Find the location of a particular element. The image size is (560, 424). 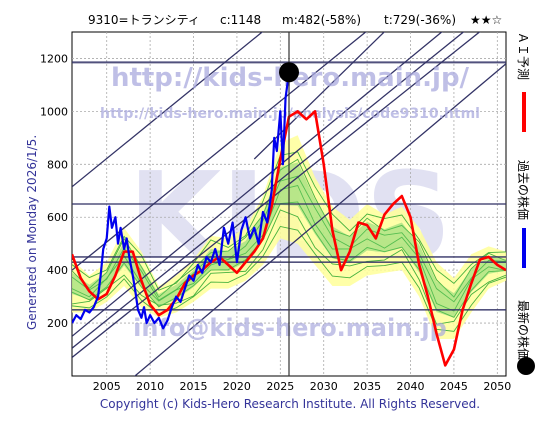

latest-price-point is located at coordinates (289, 72).